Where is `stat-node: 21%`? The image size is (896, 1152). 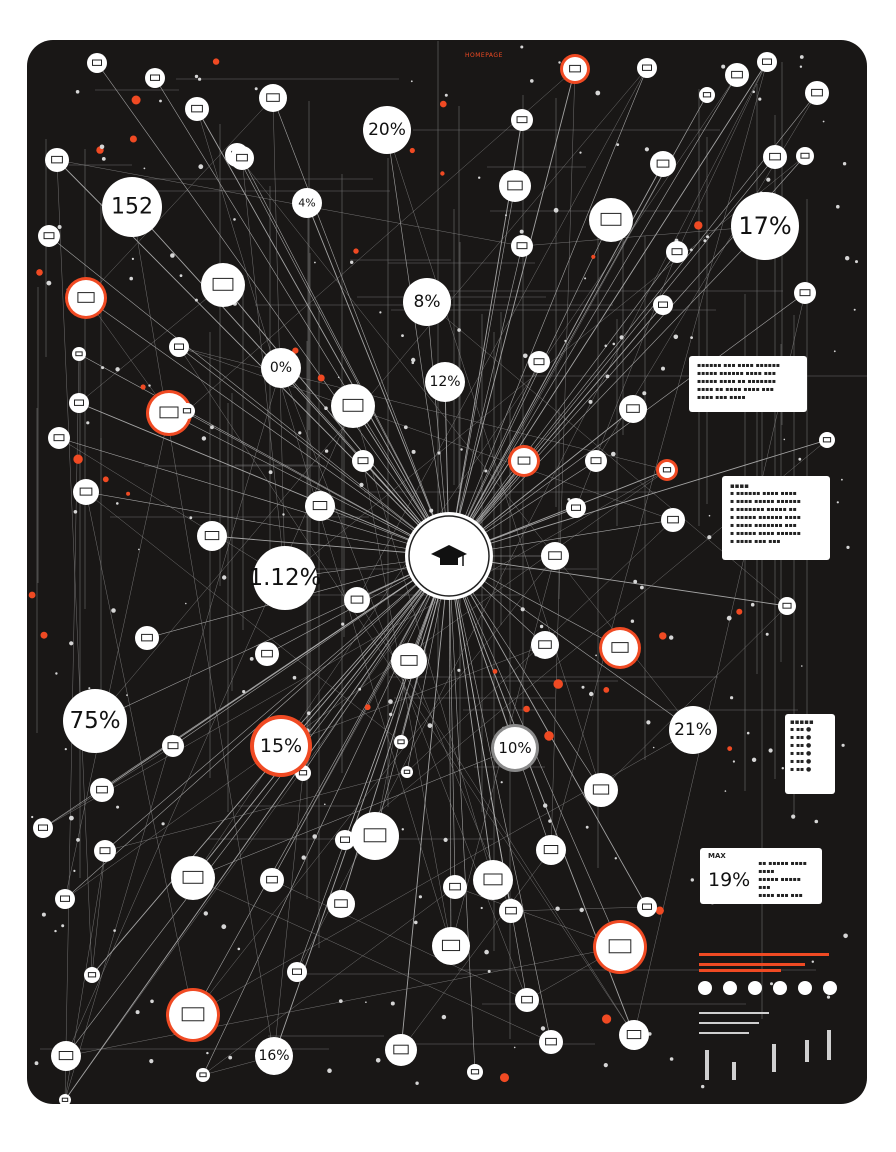
stat-node: 21% is located at coordinates (693, 730).